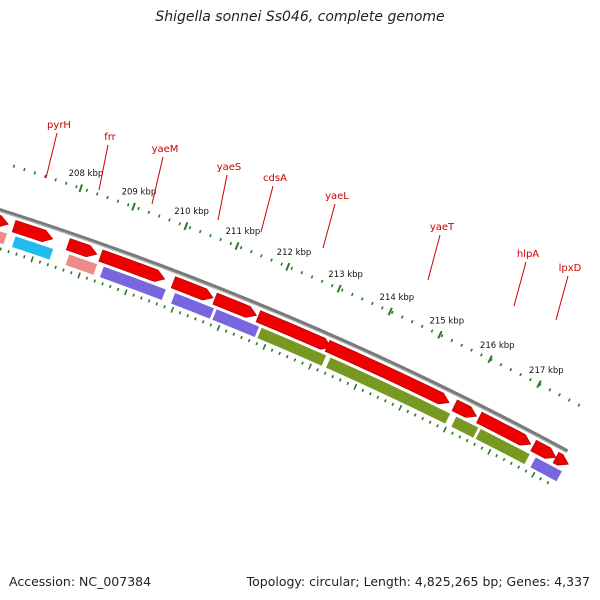 The width and height of the screenshot is (600, 600). Describe the element at coordinates (110, 137) in the screenshot. I see `gene-label: frr` at that location.